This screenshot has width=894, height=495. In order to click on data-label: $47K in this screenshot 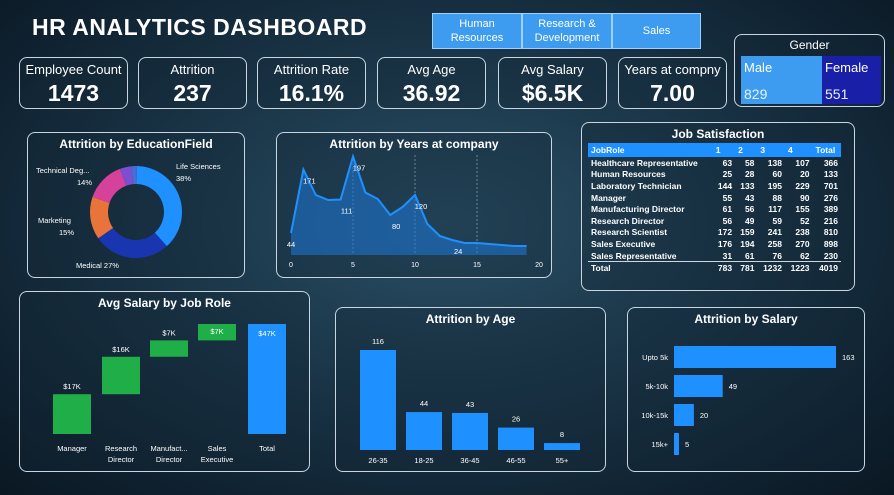, I will do `click(267, 333)`.